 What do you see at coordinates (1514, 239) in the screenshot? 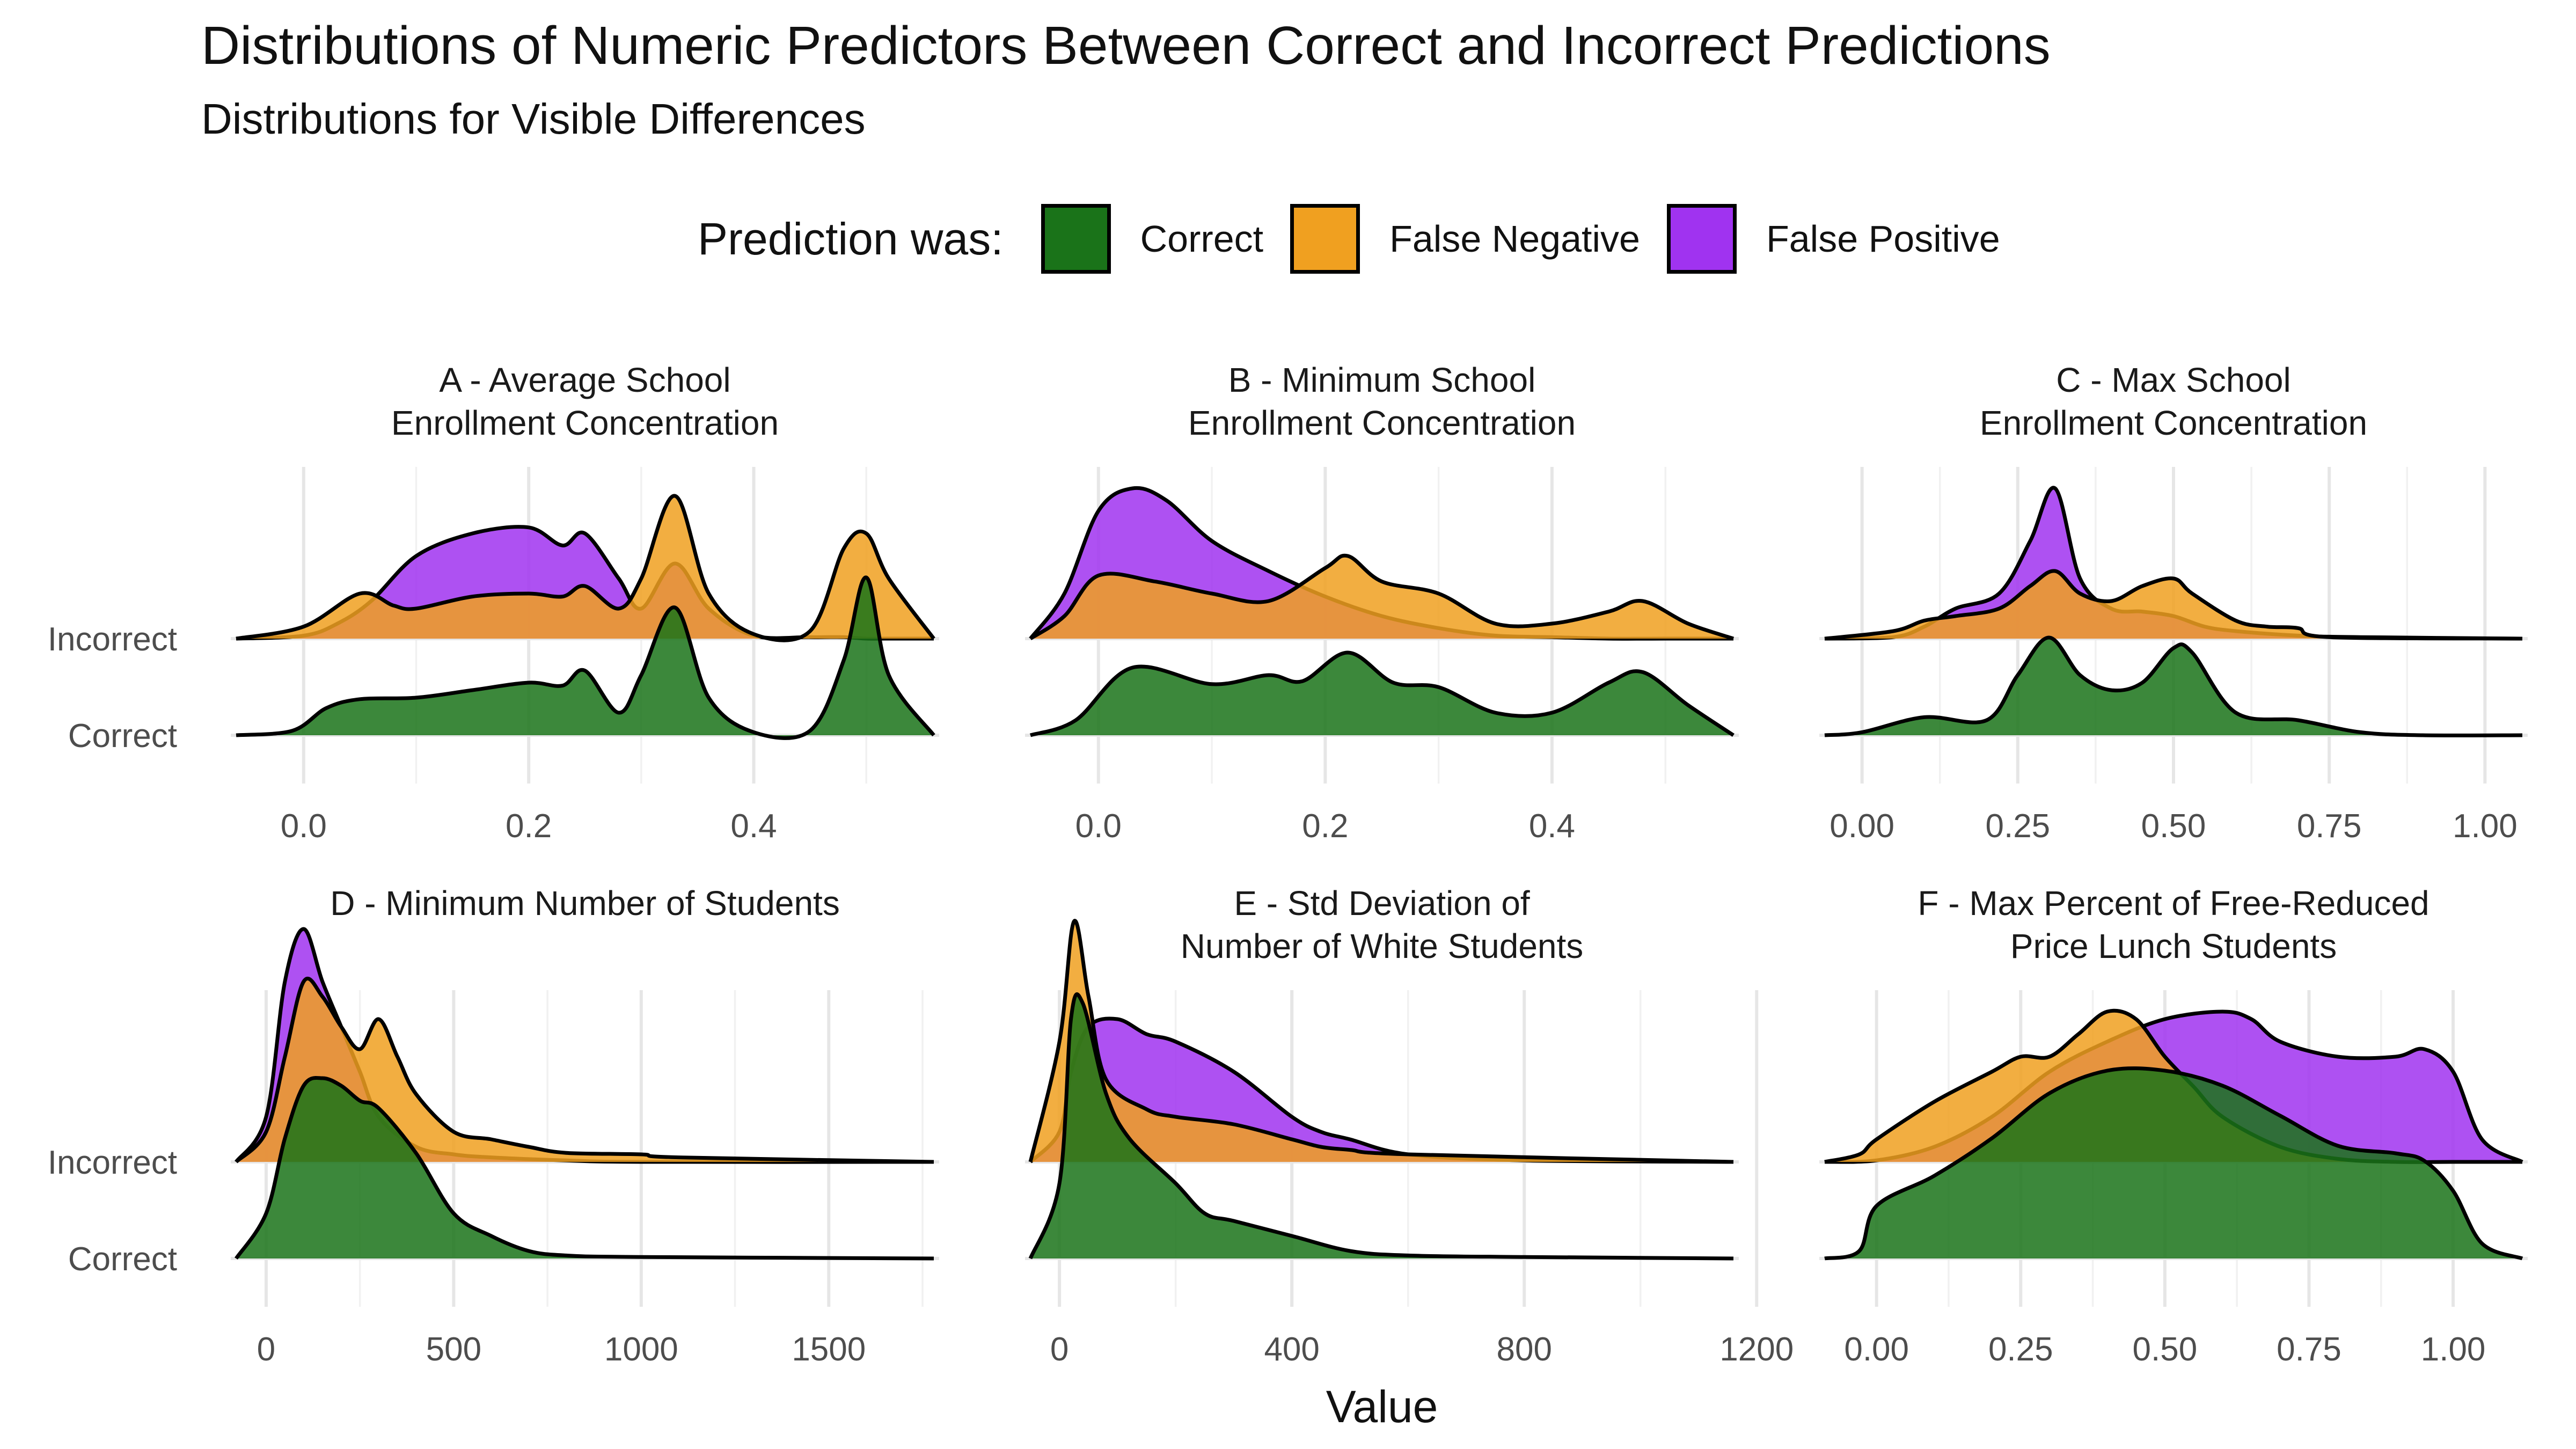
I see `legend-label-false-negative: False Negative` at bounding box center [1514, 239].